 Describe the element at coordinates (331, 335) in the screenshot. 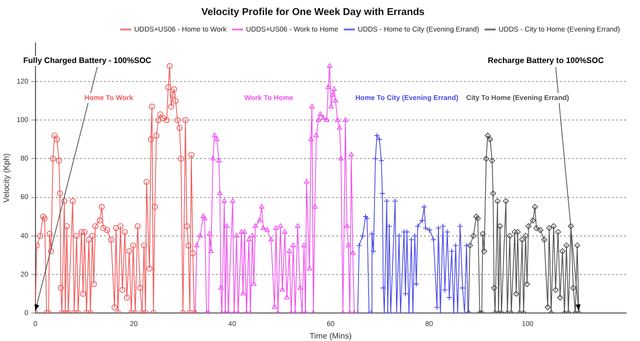

I see `x-axis-title: Time (Mins)` at that location.